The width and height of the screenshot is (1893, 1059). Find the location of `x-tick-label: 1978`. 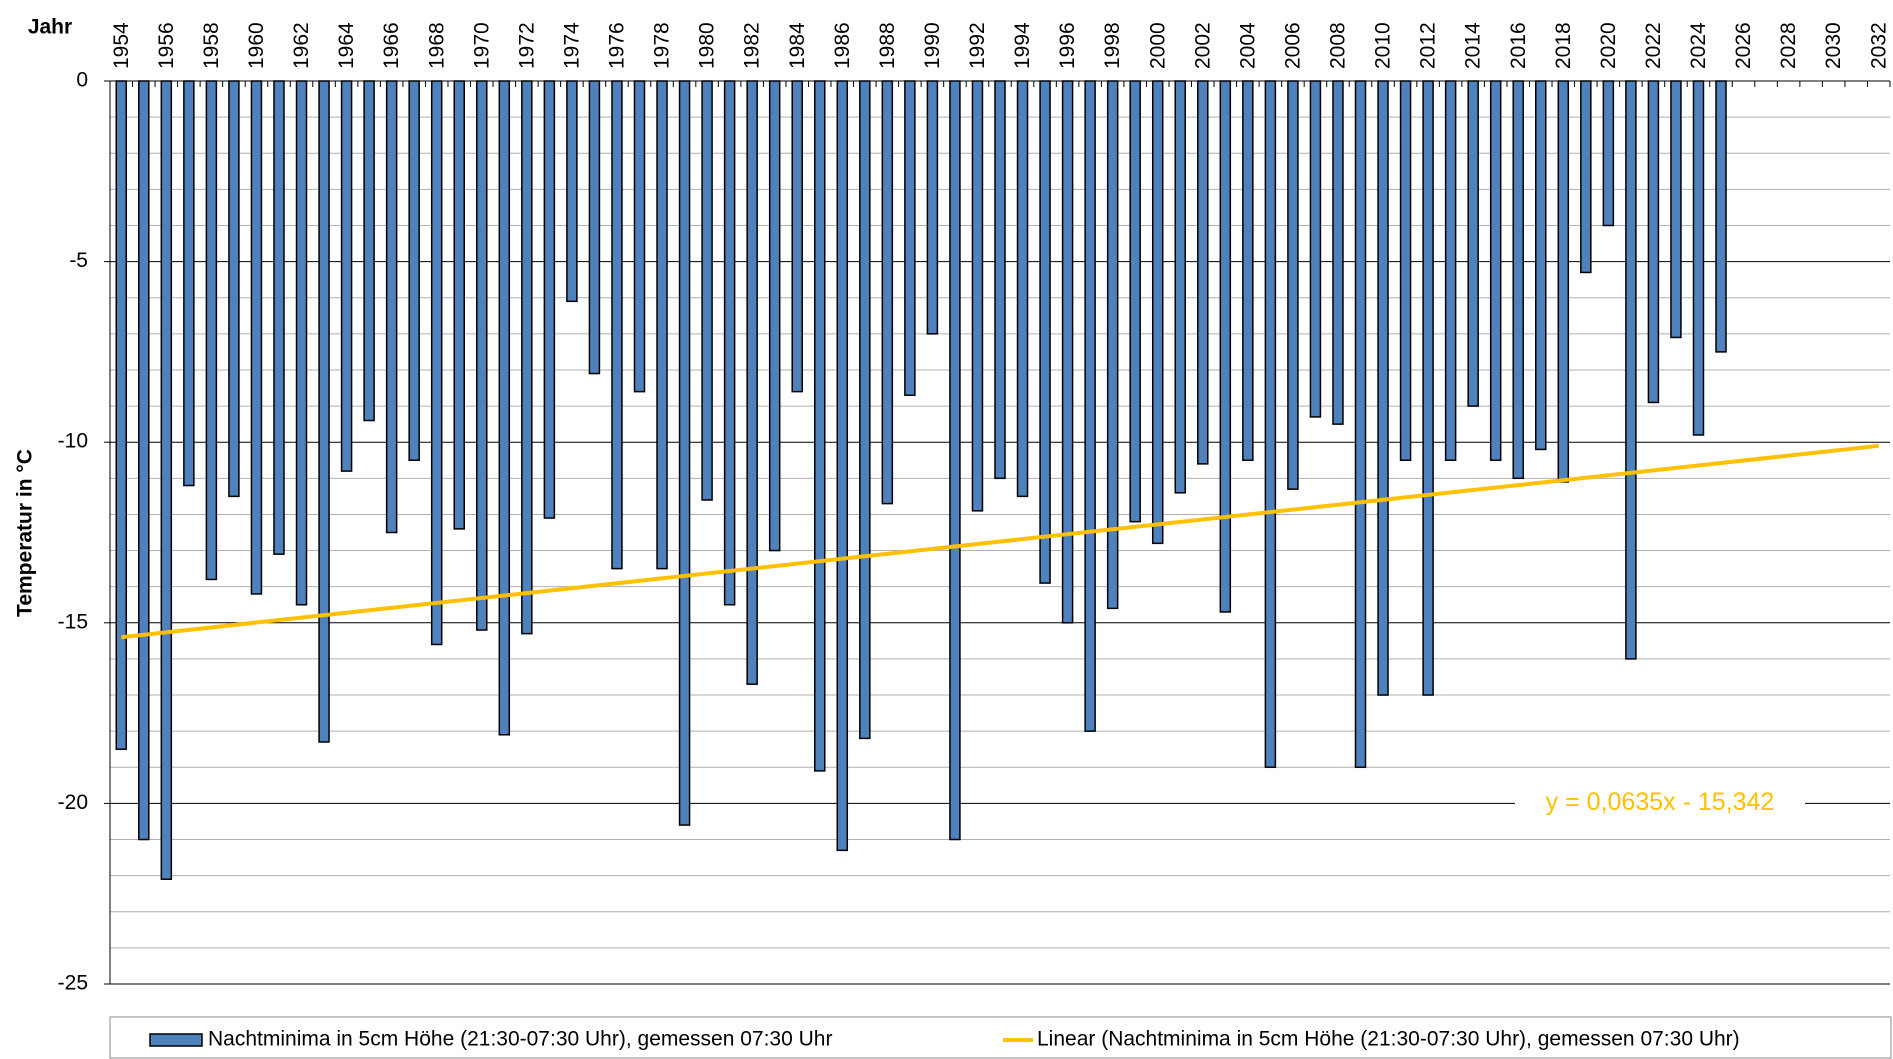

x-tick-label: 1978 is located at coordinates (662, 45).